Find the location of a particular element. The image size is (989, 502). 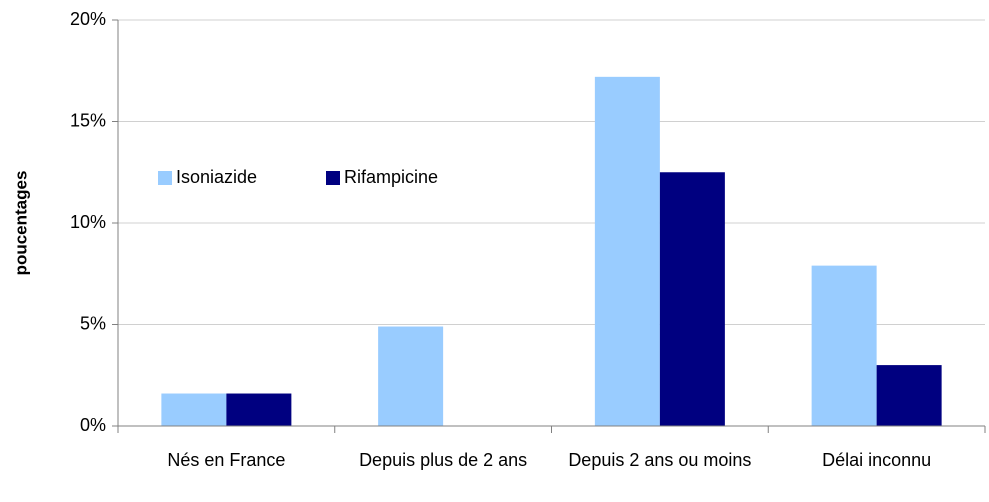

x-tick-label: Délai inconnu is located at coordinates (877, 460).